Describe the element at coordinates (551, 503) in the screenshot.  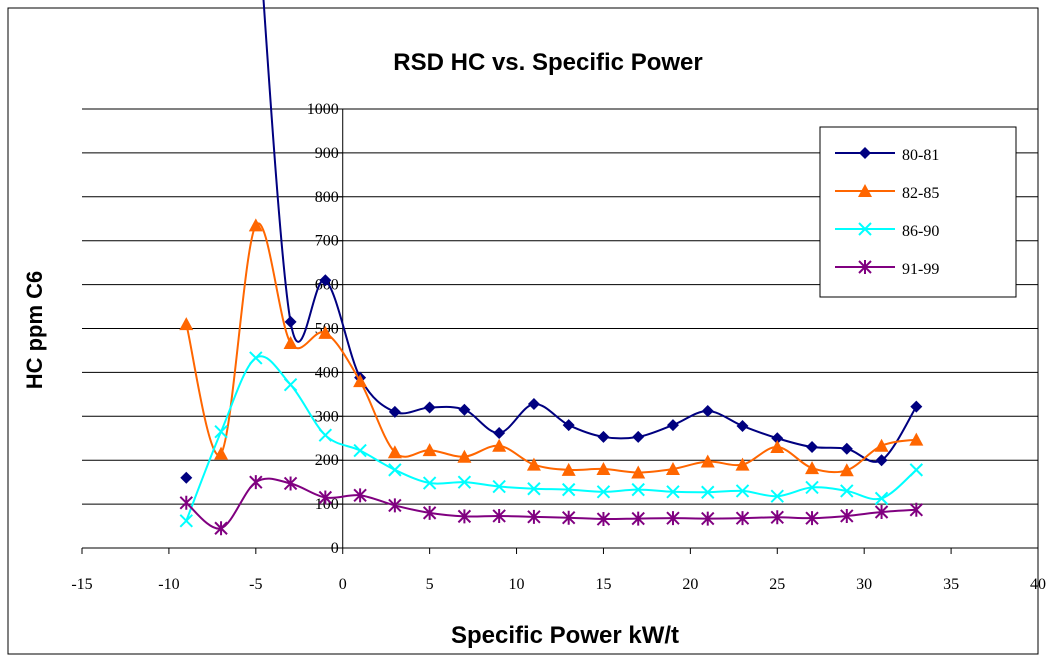
I see `series-line` at that location.